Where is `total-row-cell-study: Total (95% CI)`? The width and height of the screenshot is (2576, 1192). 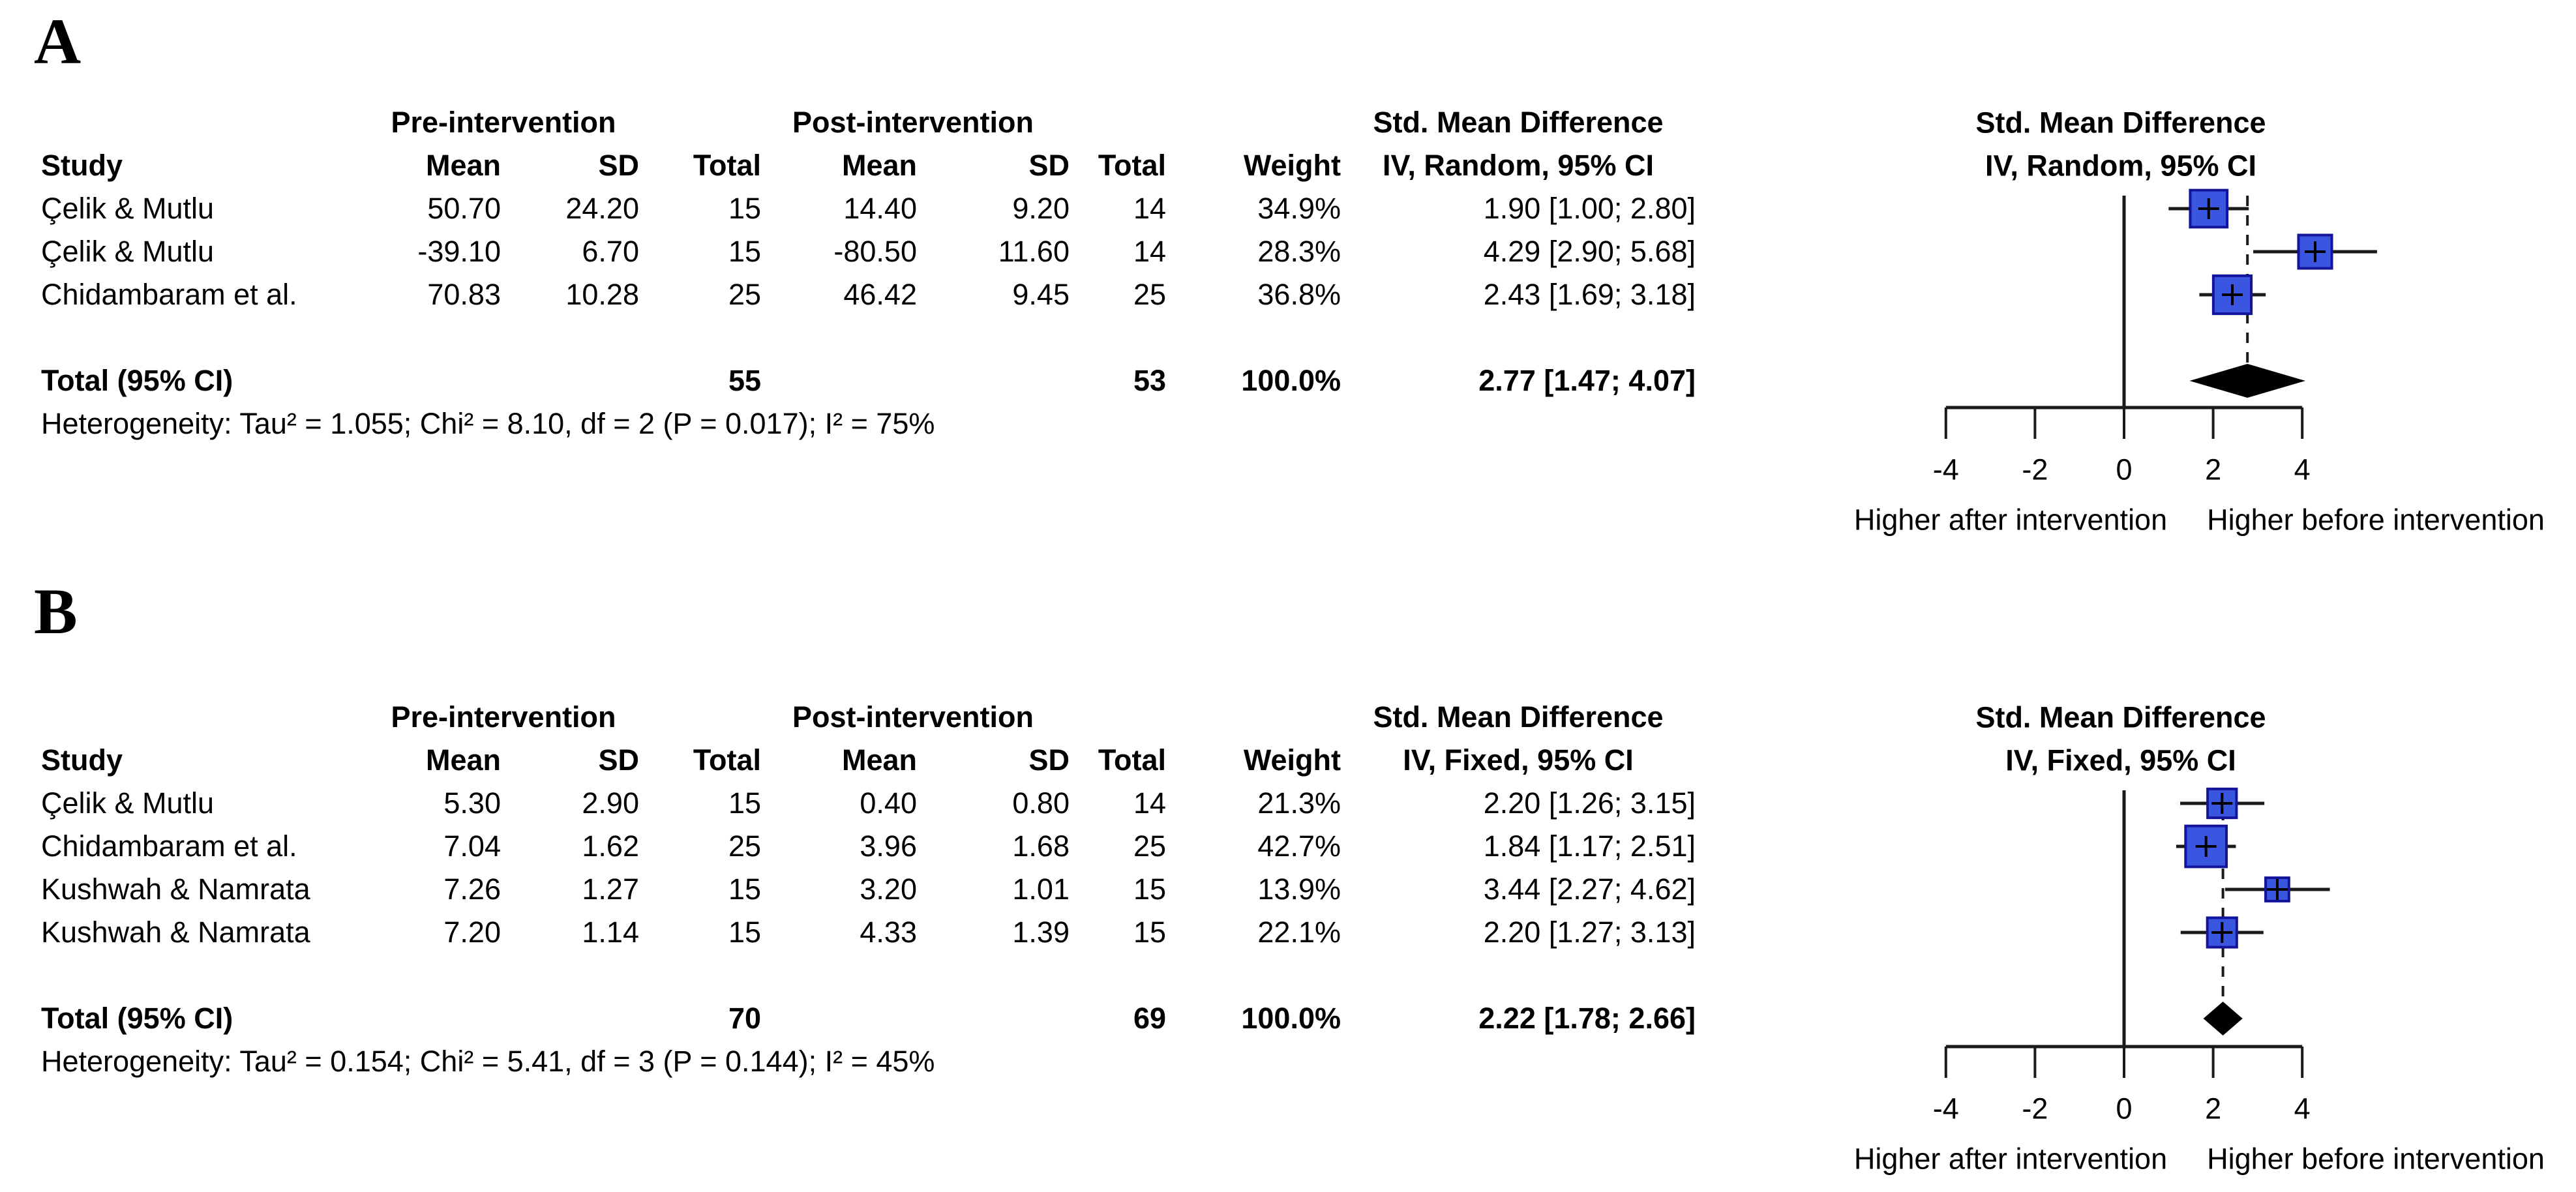
total-row-cell-study: Total (95% CI) is located at coordinates (137, 380).